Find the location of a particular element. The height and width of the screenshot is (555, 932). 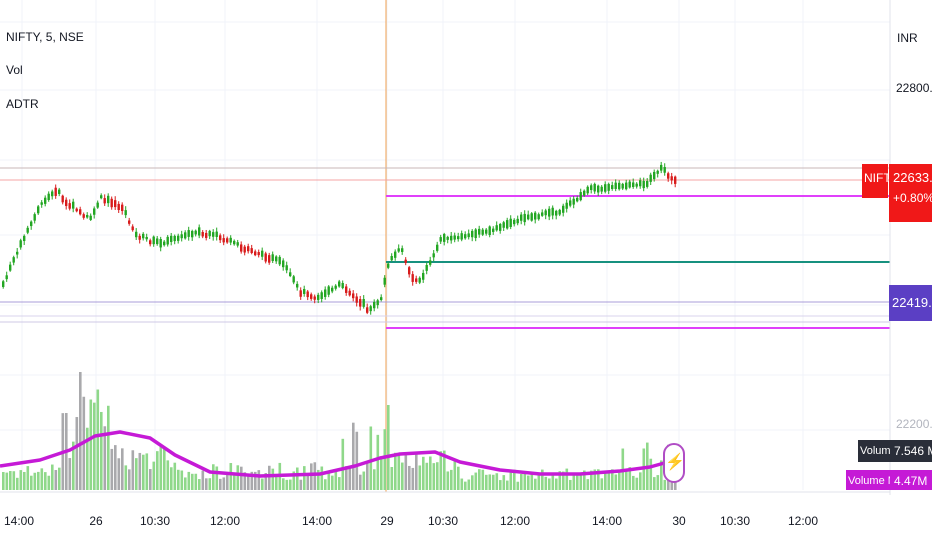

lightning-icon: ⚡ is located at coordinates (674, 463).